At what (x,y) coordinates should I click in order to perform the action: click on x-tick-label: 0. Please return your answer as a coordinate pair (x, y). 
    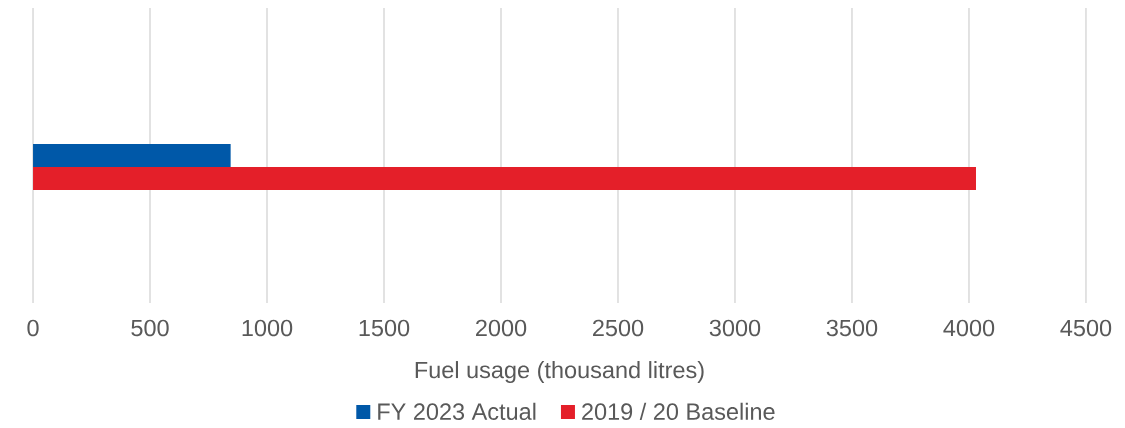
    Looking at the image, I should click on (33, 328).